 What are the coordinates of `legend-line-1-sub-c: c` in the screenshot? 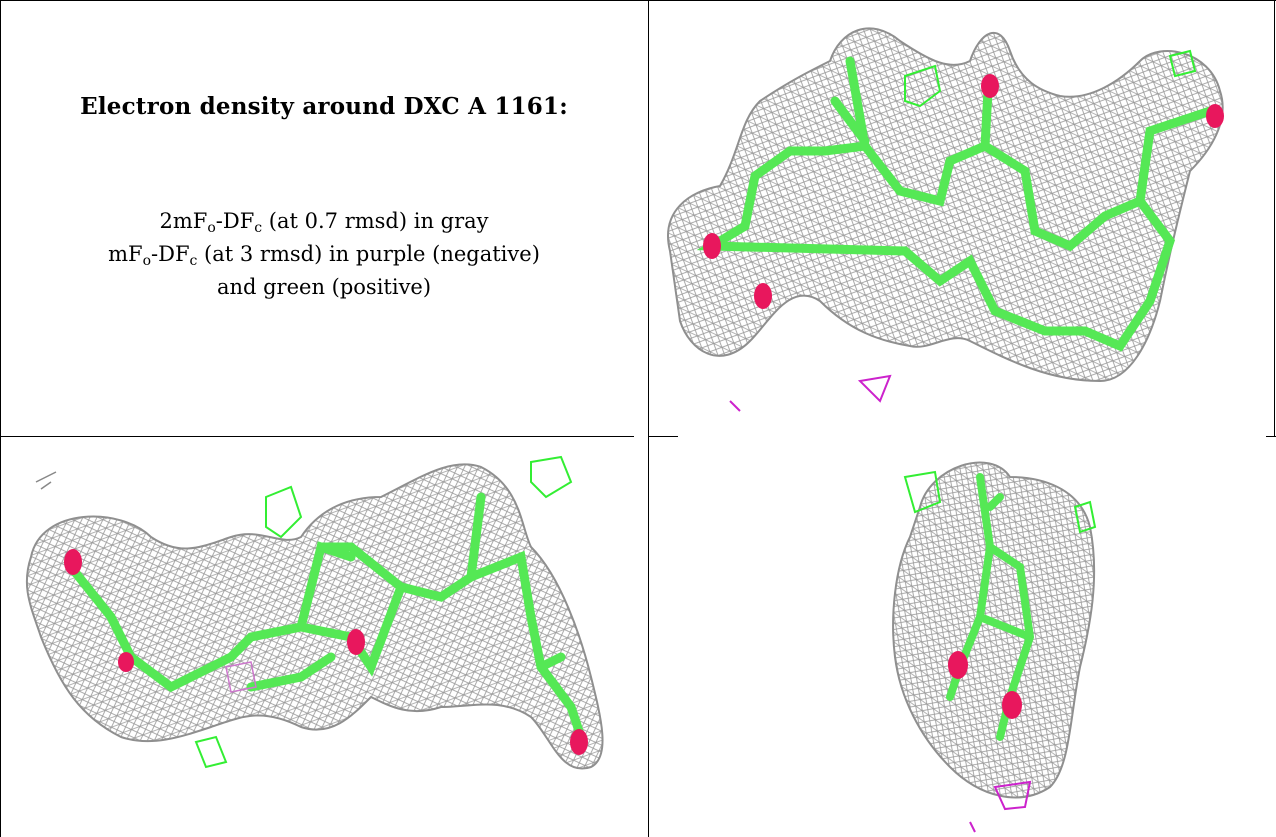 It's located at (258, 228).